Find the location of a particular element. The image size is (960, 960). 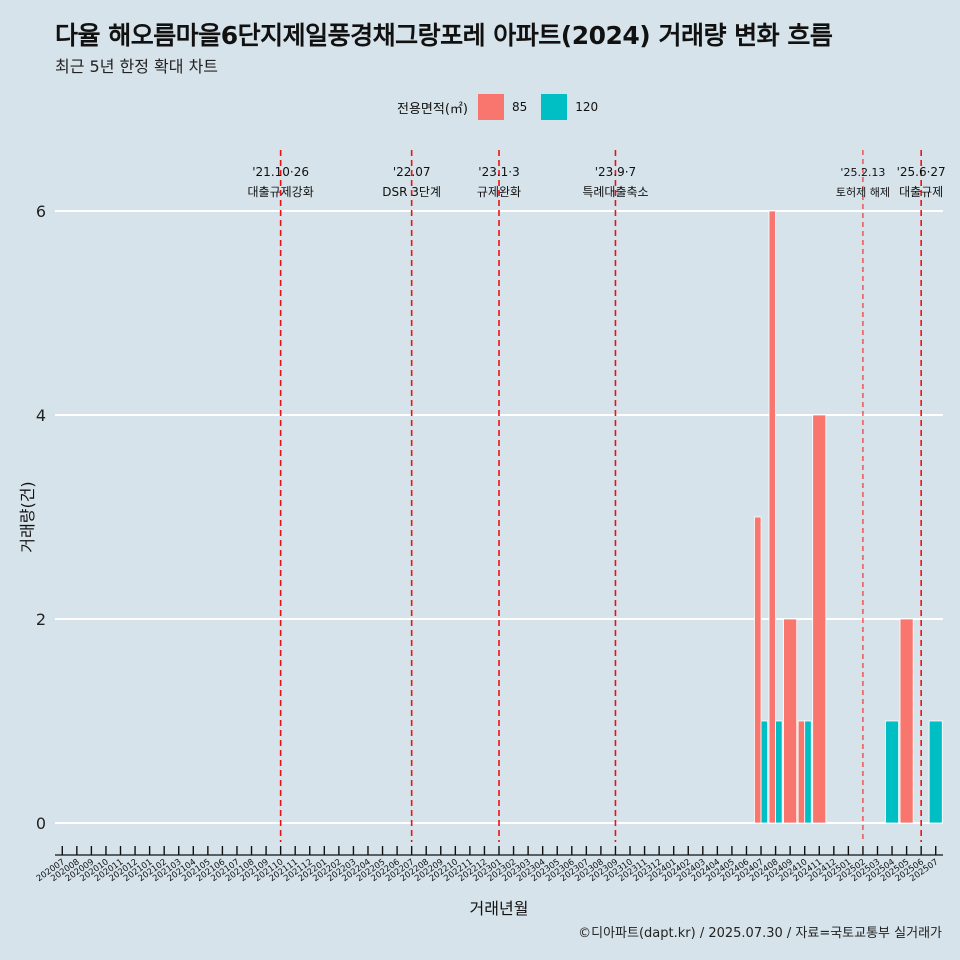

event-date-label: '21.10·26 is located at coordinates (280, 172).